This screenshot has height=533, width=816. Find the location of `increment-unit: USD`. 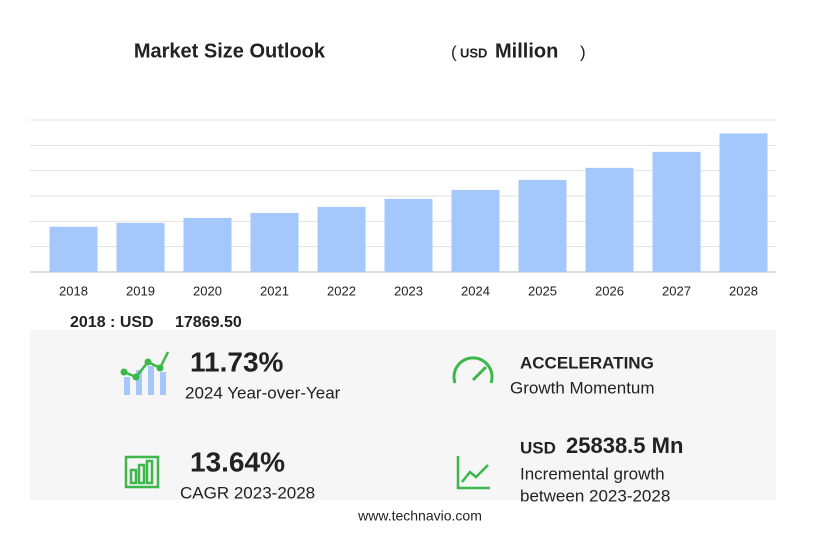

increment-unit: USD is located at coordinates (538, 447).